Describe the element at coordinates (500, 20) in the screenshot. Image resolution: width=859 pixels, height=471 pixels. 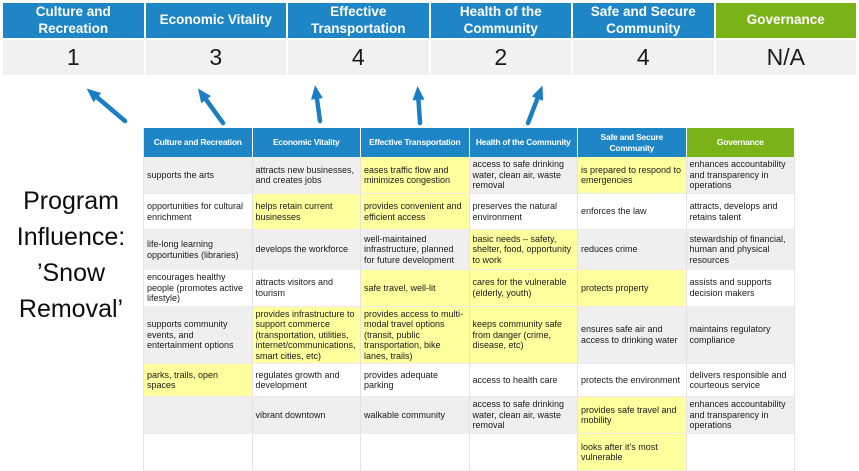
I see `banner-header: Health of the Community` at that location.